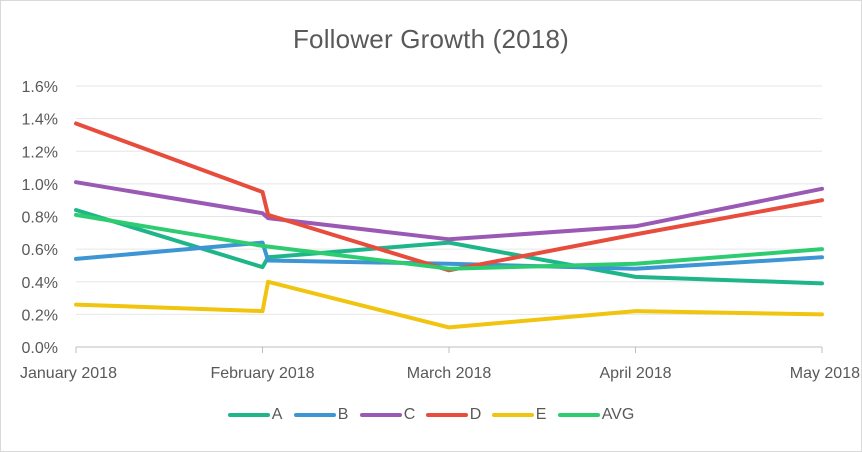 This screenshot has height=452, width=862. I want to click on chart-title: Follower Growth (2018), so click(431, 39).